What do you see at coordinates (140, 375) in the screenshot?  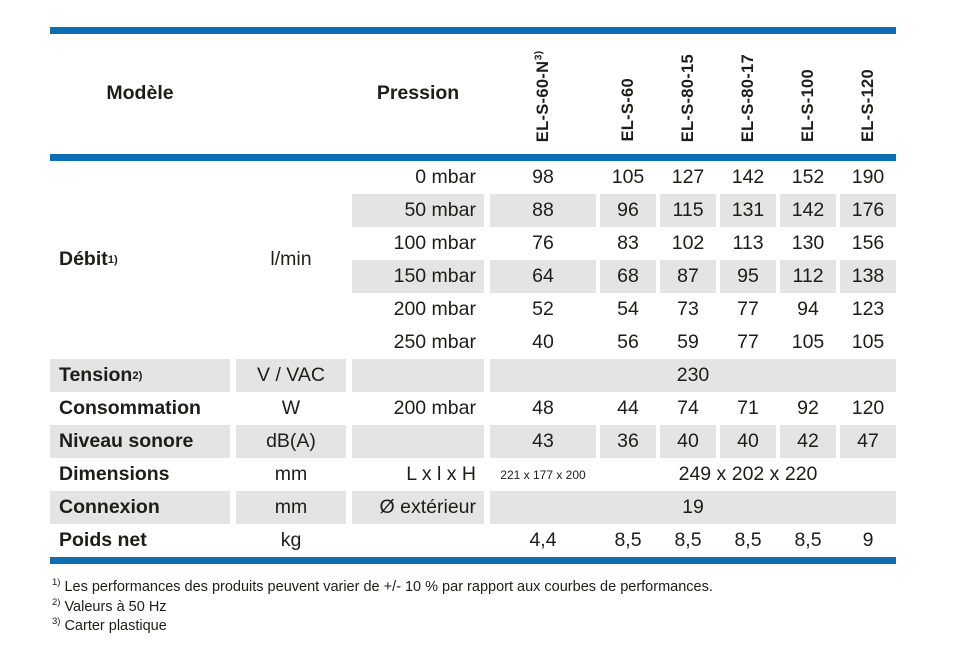 I see `row-label-tension: Tension 2)` at bounding box center [140, 375].